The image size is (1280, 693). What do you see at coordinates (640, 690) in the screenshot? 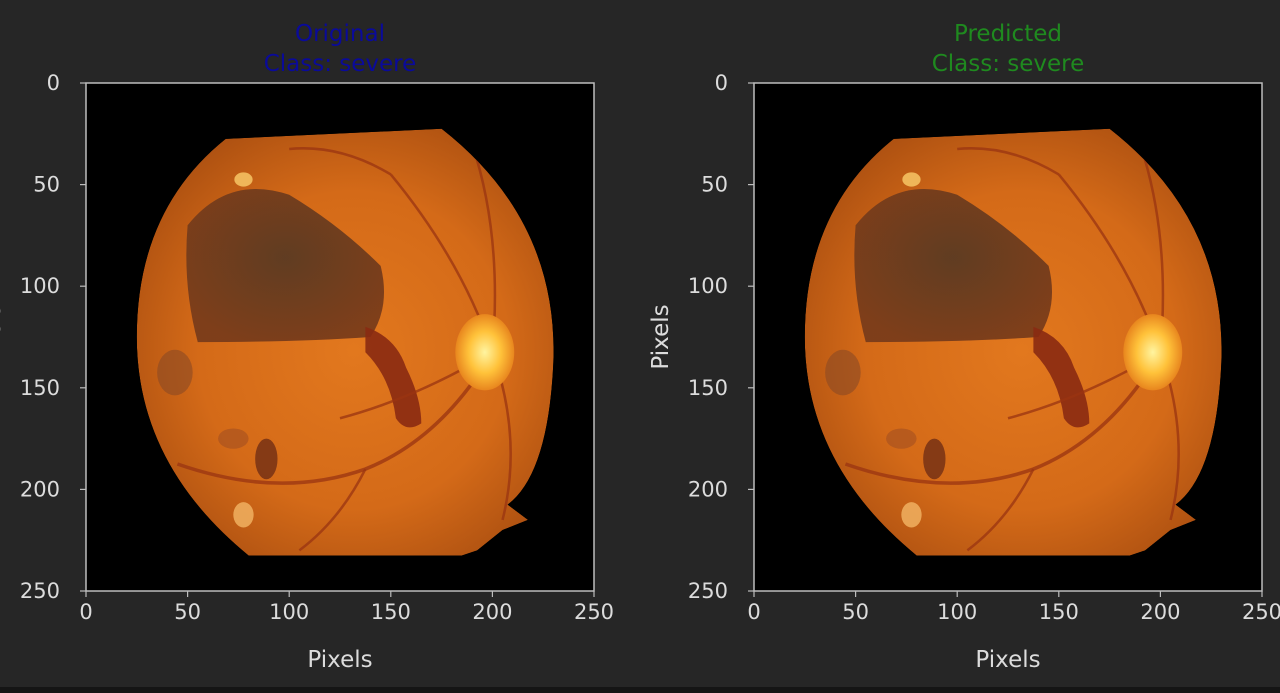
I see `bottom-strip` at bounding box center [640, 690].